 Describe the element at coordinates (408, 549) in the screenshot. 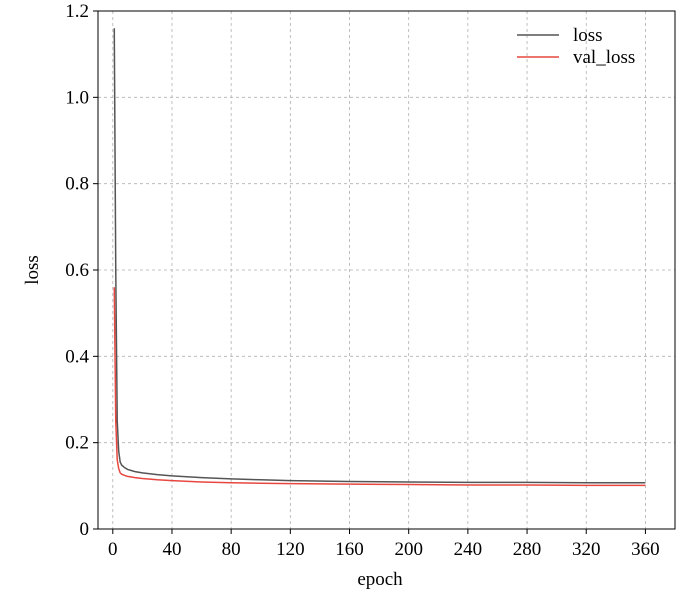

I see `x-tick-label: 200` at that location.